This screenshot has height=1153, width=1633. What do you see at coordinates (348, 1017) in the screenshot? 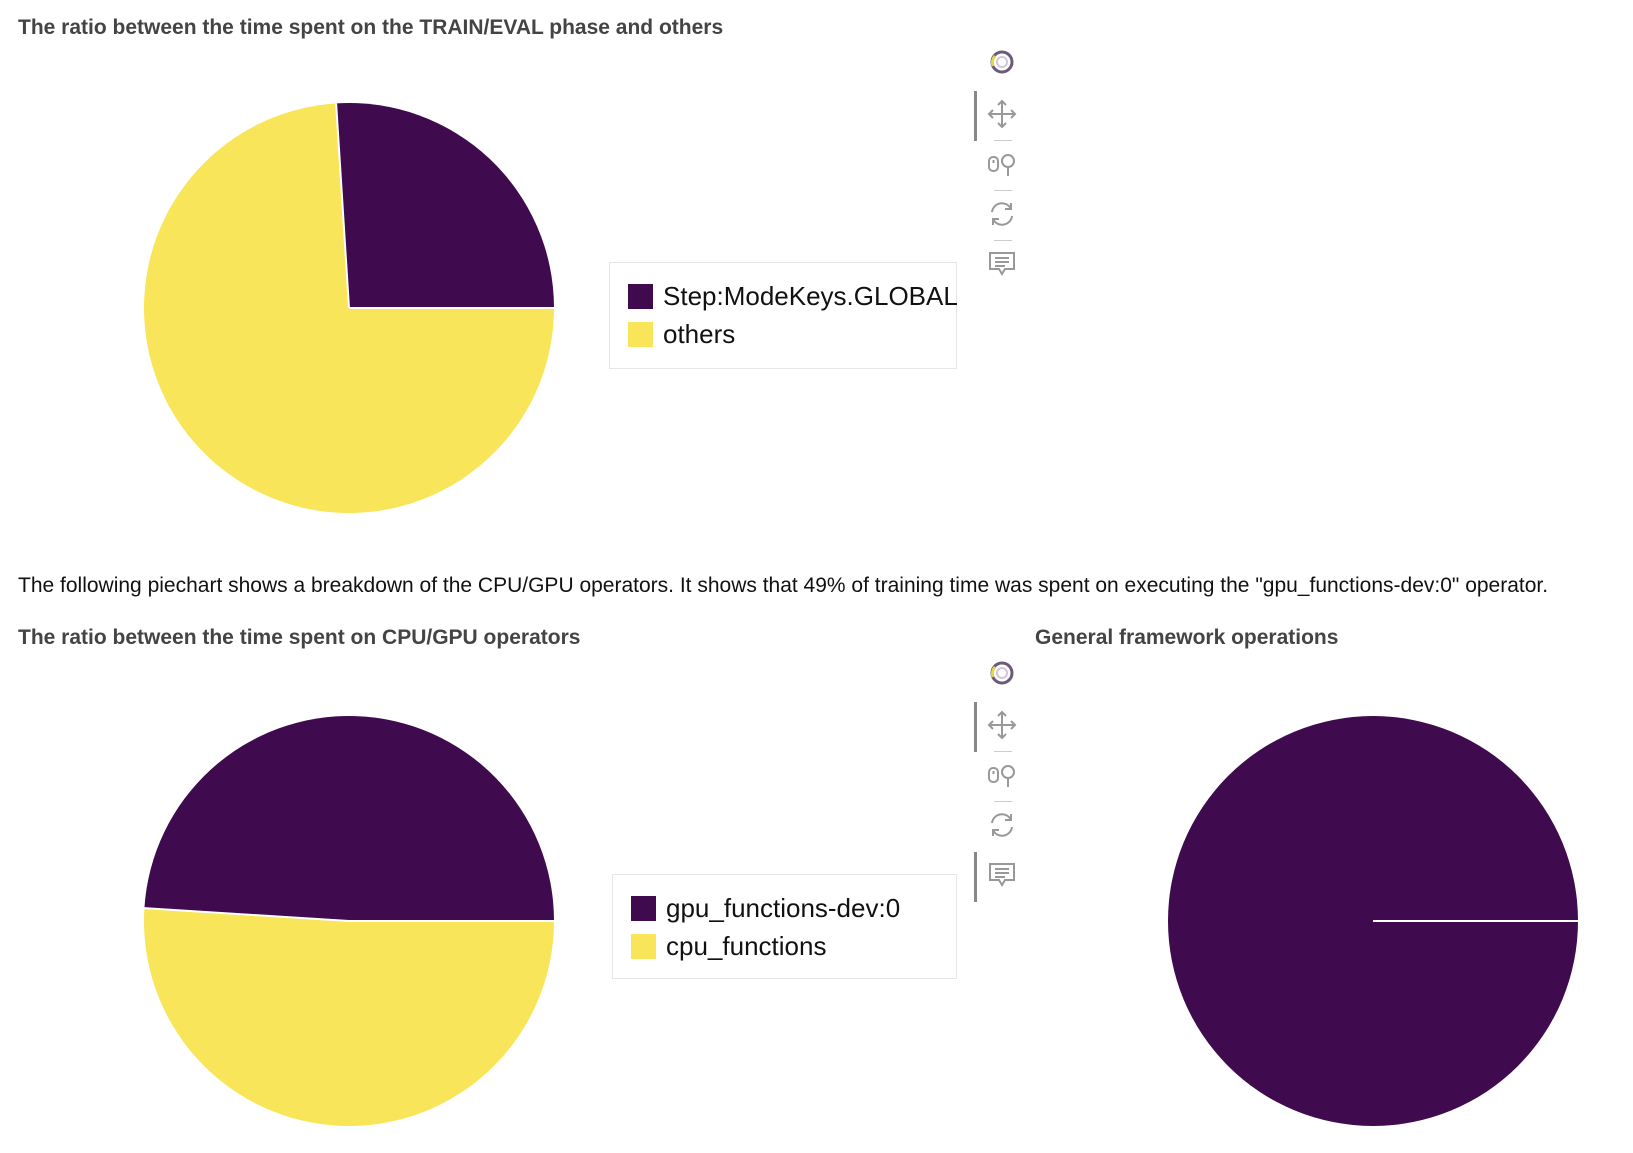
I see `pie-slice-cpu-functions` at bounding box center [348, 1017].